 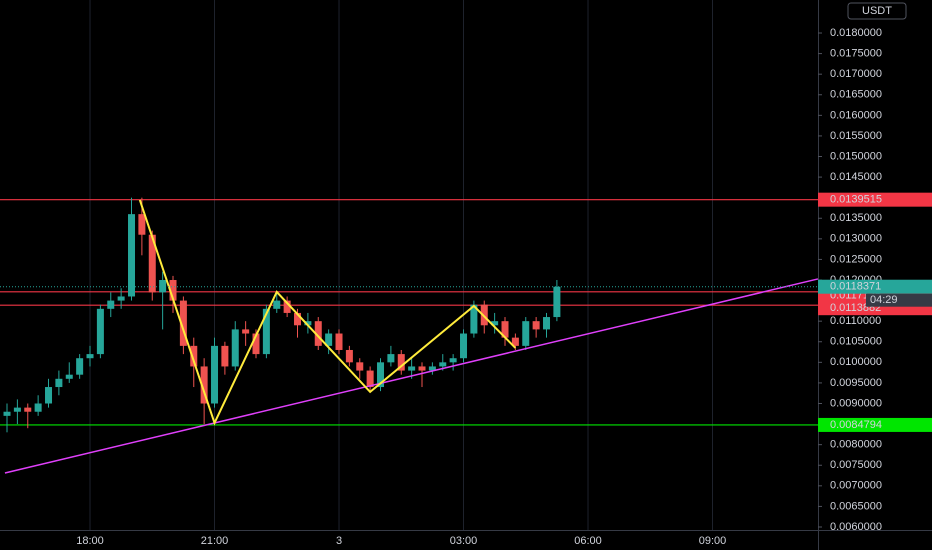 What do you see at coordinates (856, 136) in the screenshot?
I see `y-tick-label: 0.0155000` at bounding box center [856, 136].